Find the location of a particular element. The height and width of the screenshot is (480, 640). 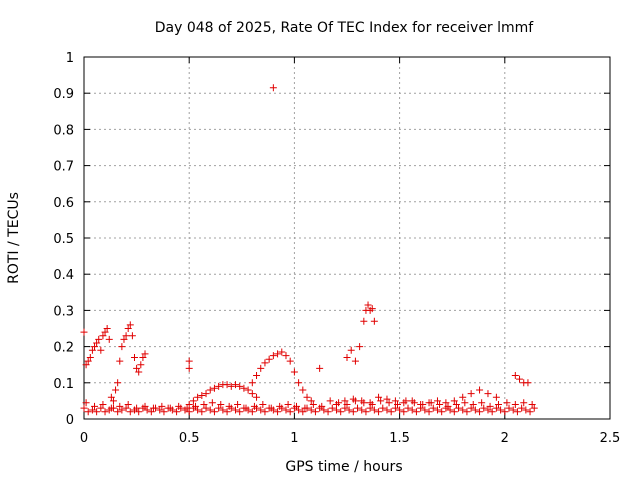

y-axis-title: ROTI / TECUs is located at coordinates (14, 238).